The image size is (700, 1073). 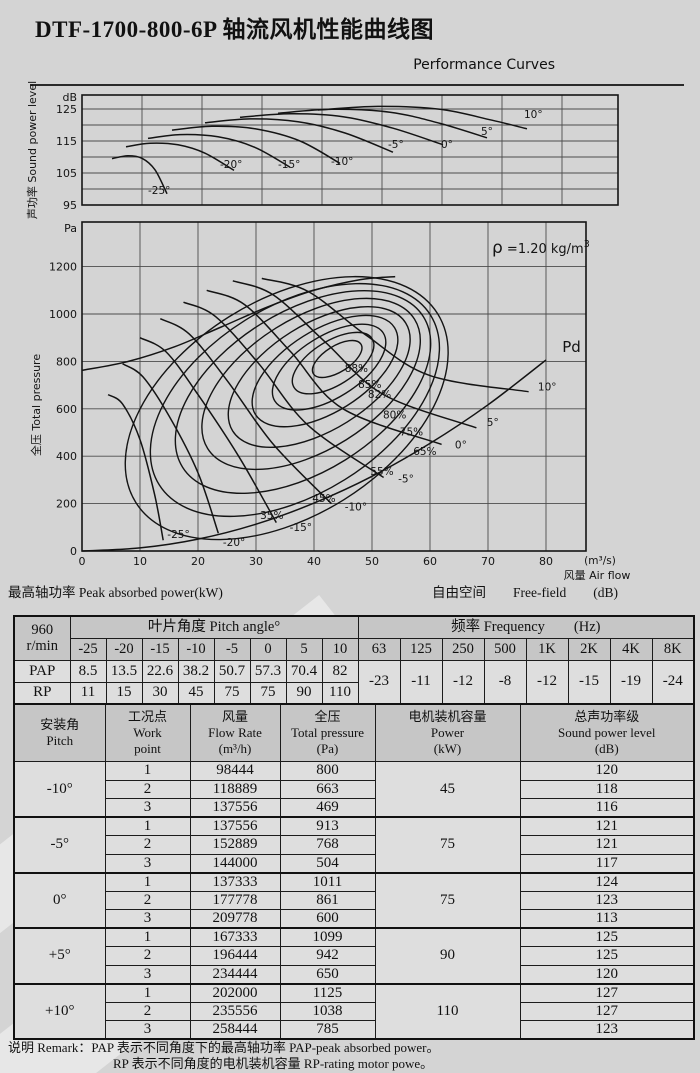 I want to click on freq-correction-value: -11, so click(x=421, y=682).